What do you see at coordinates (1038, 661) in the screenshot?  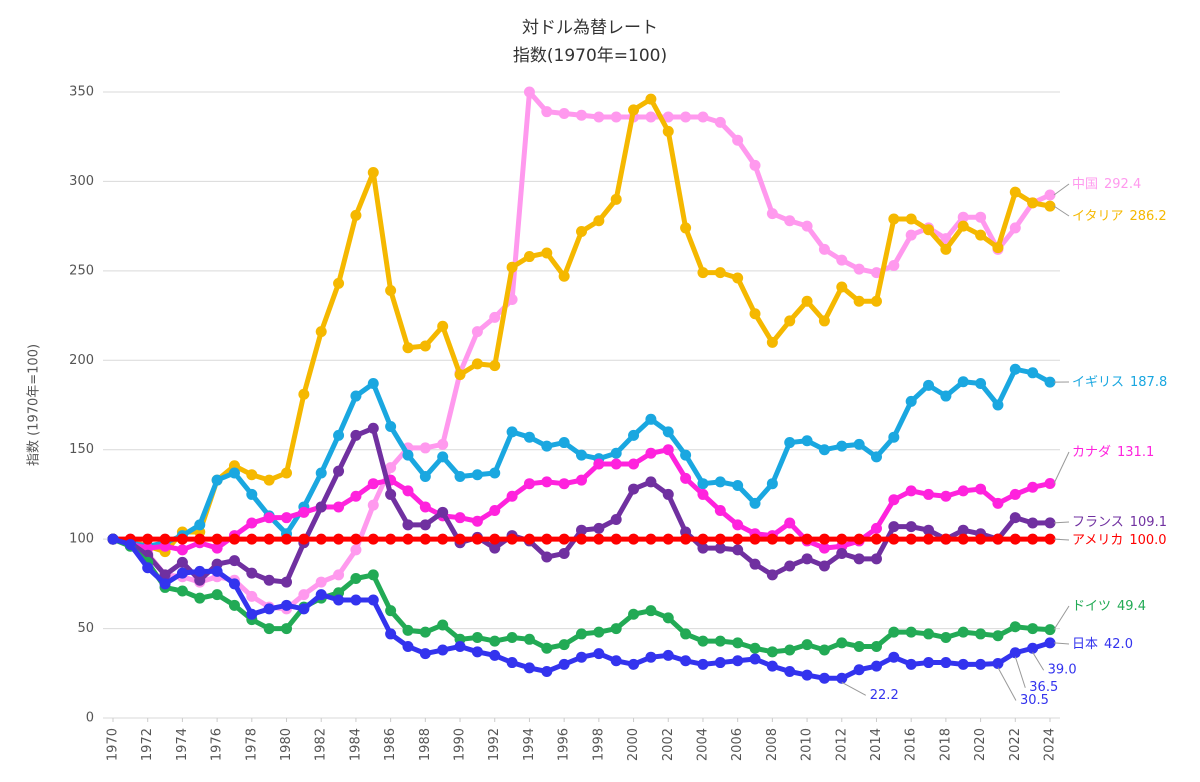 I see `leader-line` at bounding box center [1038, 661].